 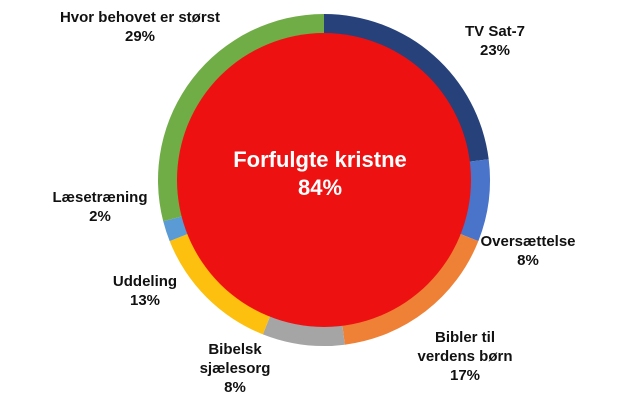 What do you see at coordinates (528, 241) in the screenshot?
I see `label-name: Oversættelse` at bounding box center [528, 241].